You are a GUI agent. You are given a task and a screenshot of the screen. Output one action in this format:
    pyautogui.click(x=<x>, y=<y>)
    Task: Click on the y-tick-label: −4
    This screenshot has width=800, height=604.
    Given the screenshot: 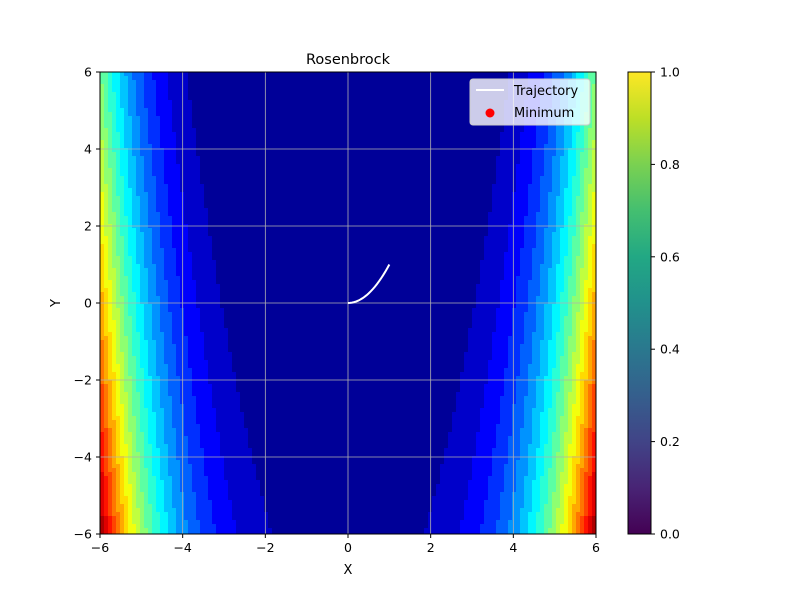 What is the action you would take?
    pyautogui.click(x=83, y=457)
    